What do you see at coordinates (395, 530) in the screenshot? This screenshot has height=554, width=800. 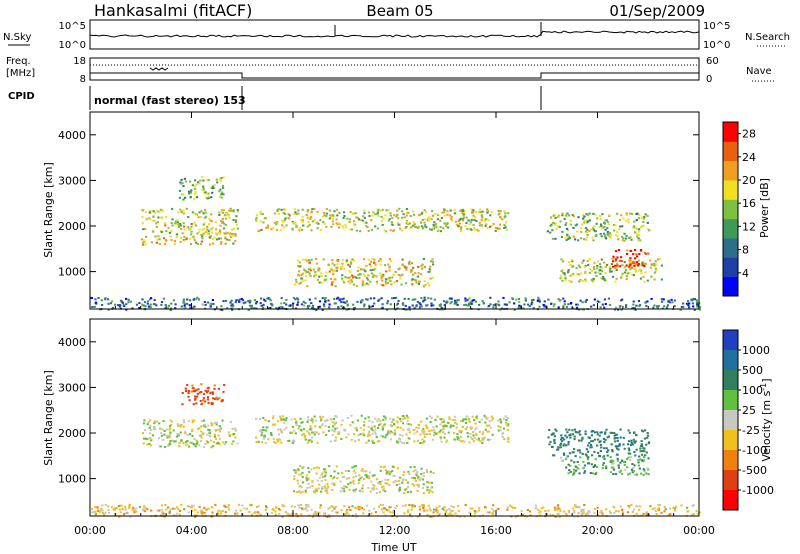 I see `x-tick-label: 12:00` at bounding box center [395, 530].